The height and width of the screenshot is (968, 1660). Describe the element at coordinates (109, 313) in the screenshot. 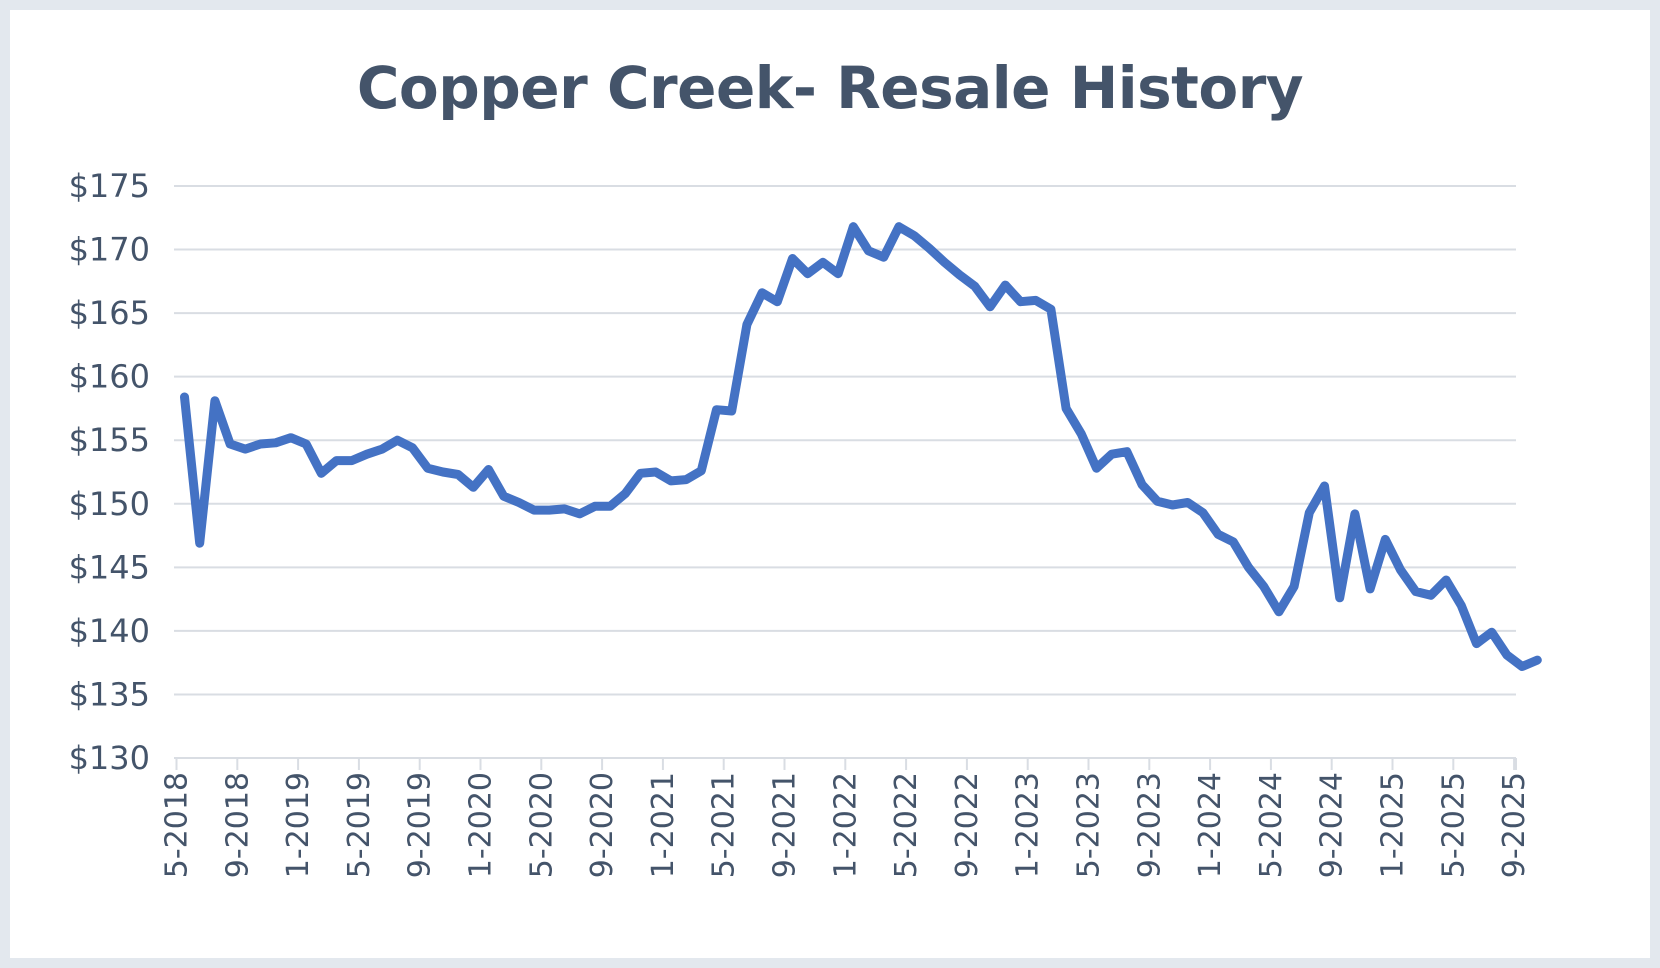

I see `y-tick-label: $165` at that location.